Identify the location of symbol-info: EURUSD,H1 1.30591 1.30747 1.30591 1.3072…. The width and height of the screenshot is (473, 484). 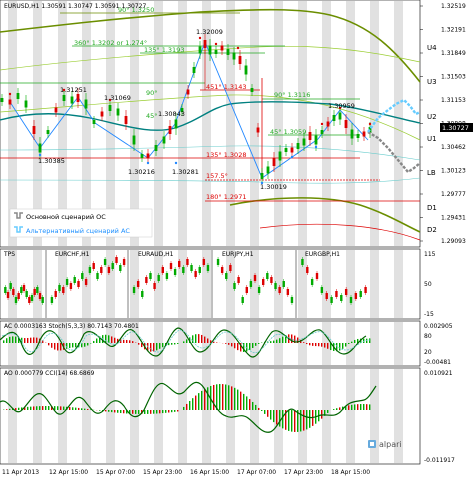
(75, 6).